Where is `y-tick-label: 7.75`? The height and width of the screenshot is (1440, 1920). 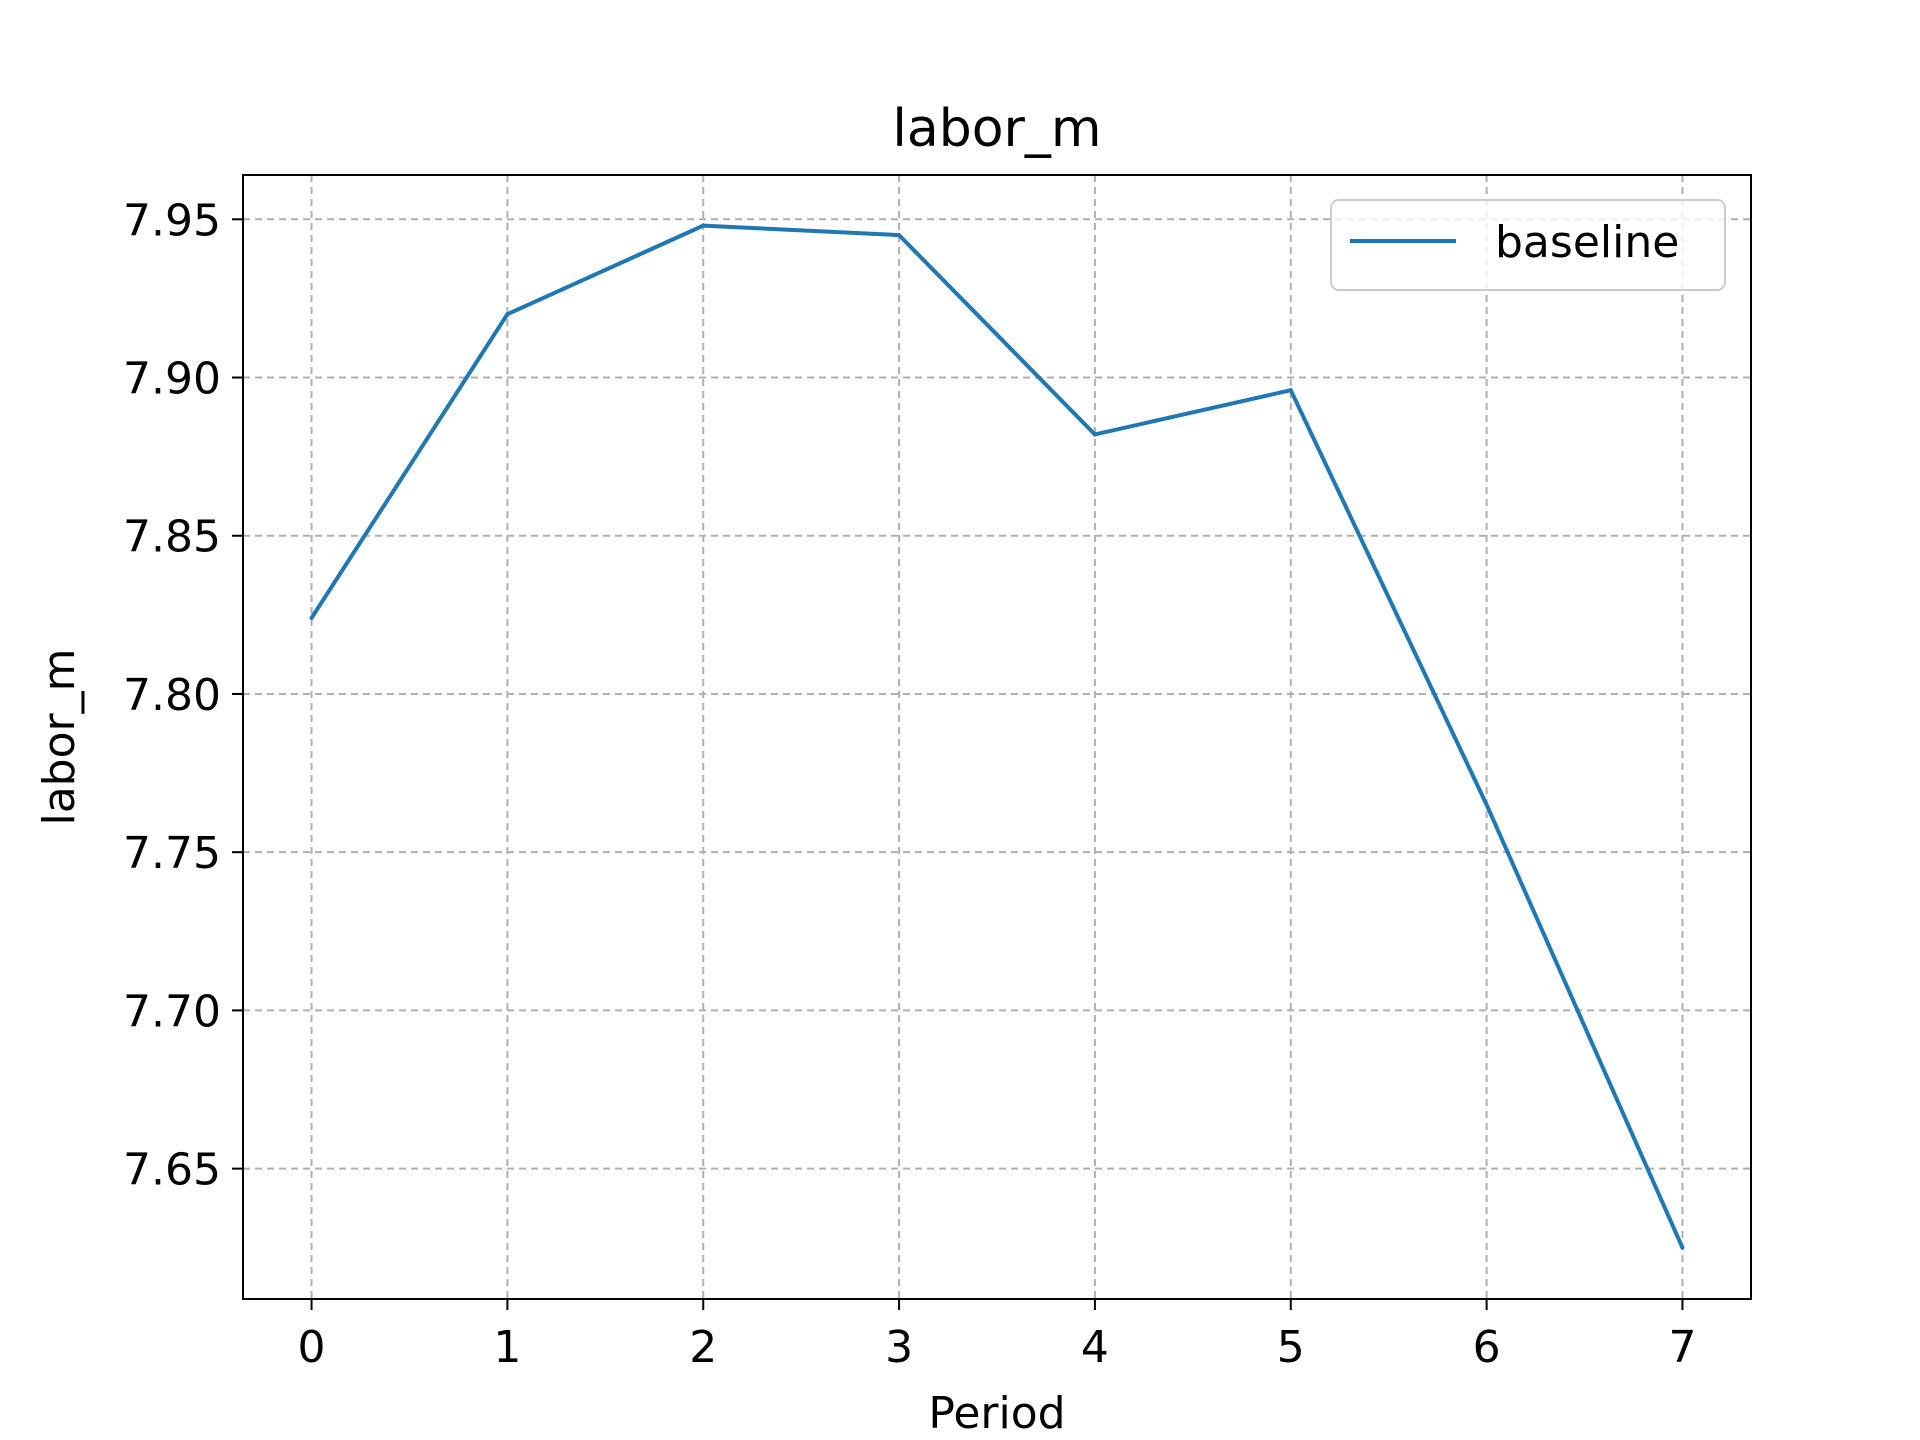 y-tick-label: 7.75 is located at coordinates (172, 853).